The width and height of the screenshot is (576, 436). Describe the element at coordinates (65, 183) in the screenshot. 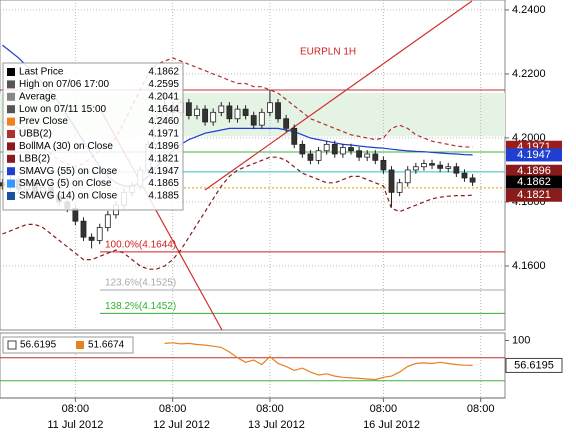

I see `legend-label: SMAVG (5) on Close` at that location.